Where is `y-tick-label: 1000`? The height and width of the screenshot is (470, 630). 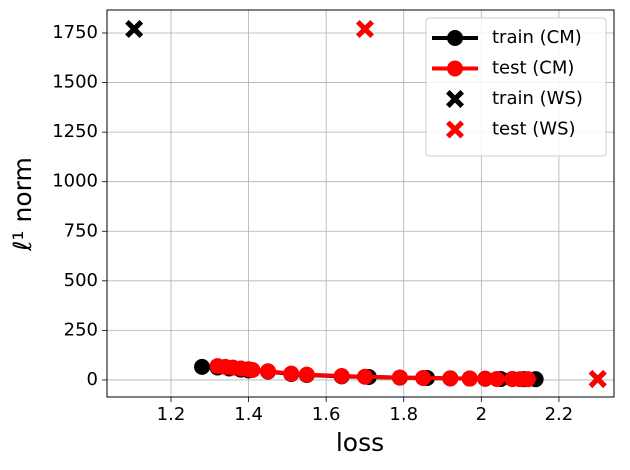 y-tick-label: 1000 is located at coordinates (75, 181).